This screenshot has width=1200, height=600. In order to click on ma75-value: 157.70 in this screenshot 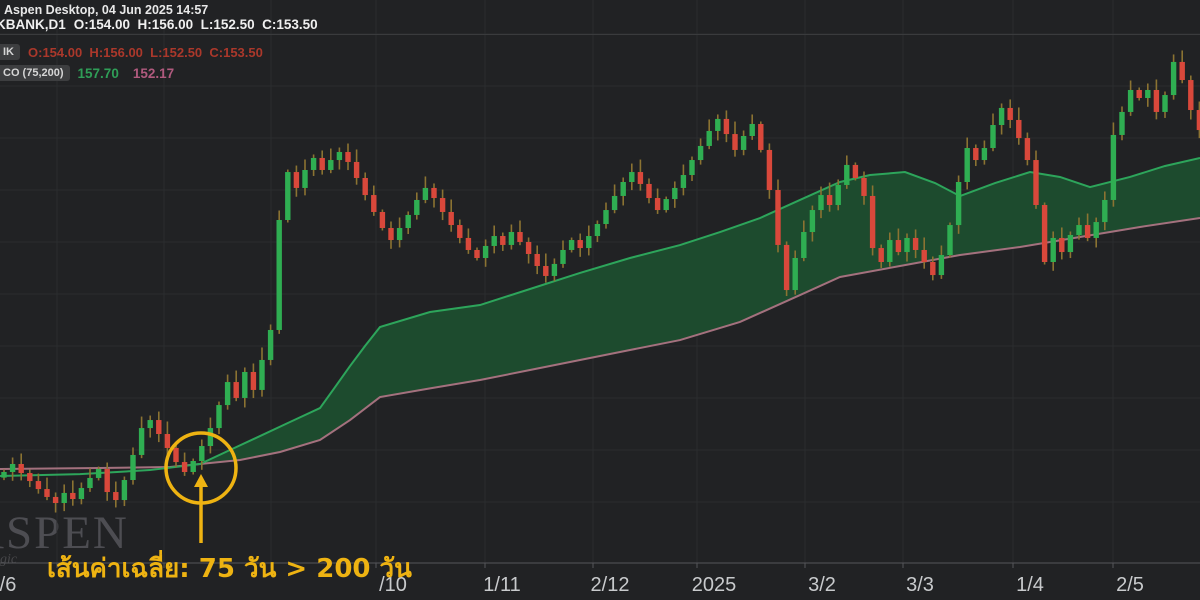, I will do `click(98, 73)`.